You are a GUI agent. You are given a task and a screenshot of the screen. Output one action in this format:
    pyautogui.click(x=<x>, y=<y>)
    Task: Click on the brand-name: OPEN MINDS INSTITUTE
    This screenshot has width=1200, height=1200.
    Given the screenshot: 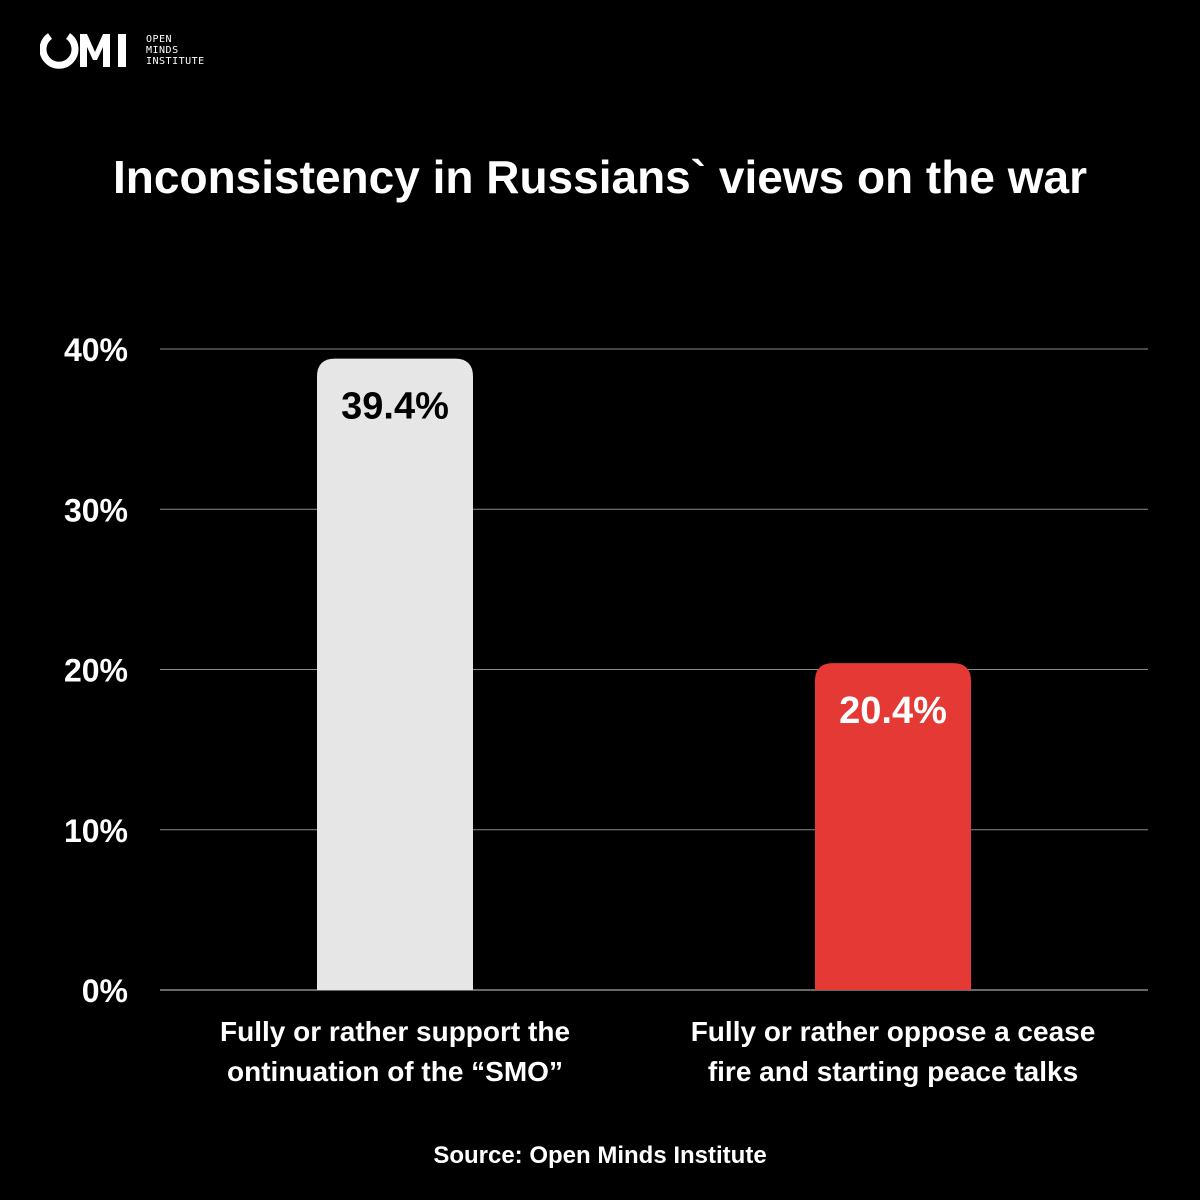 What is the action you would take?
    pyautogui.click(x=175, y=50)
    